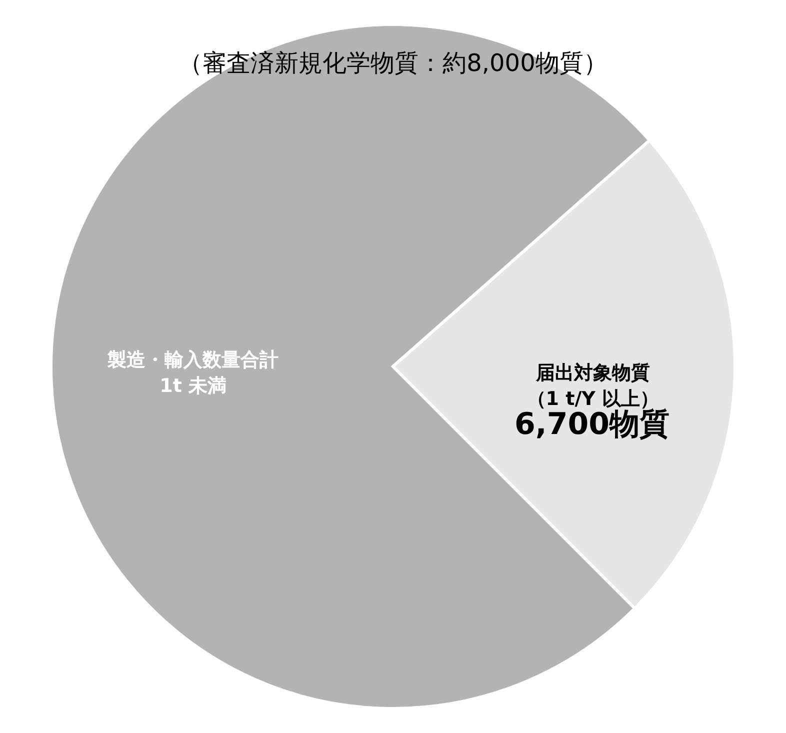 Image resolution: width=786 pixels, height=733 pixels. I want to click on slice-label: 製造・輸入数量合計1t 未満, so click(192, 373).